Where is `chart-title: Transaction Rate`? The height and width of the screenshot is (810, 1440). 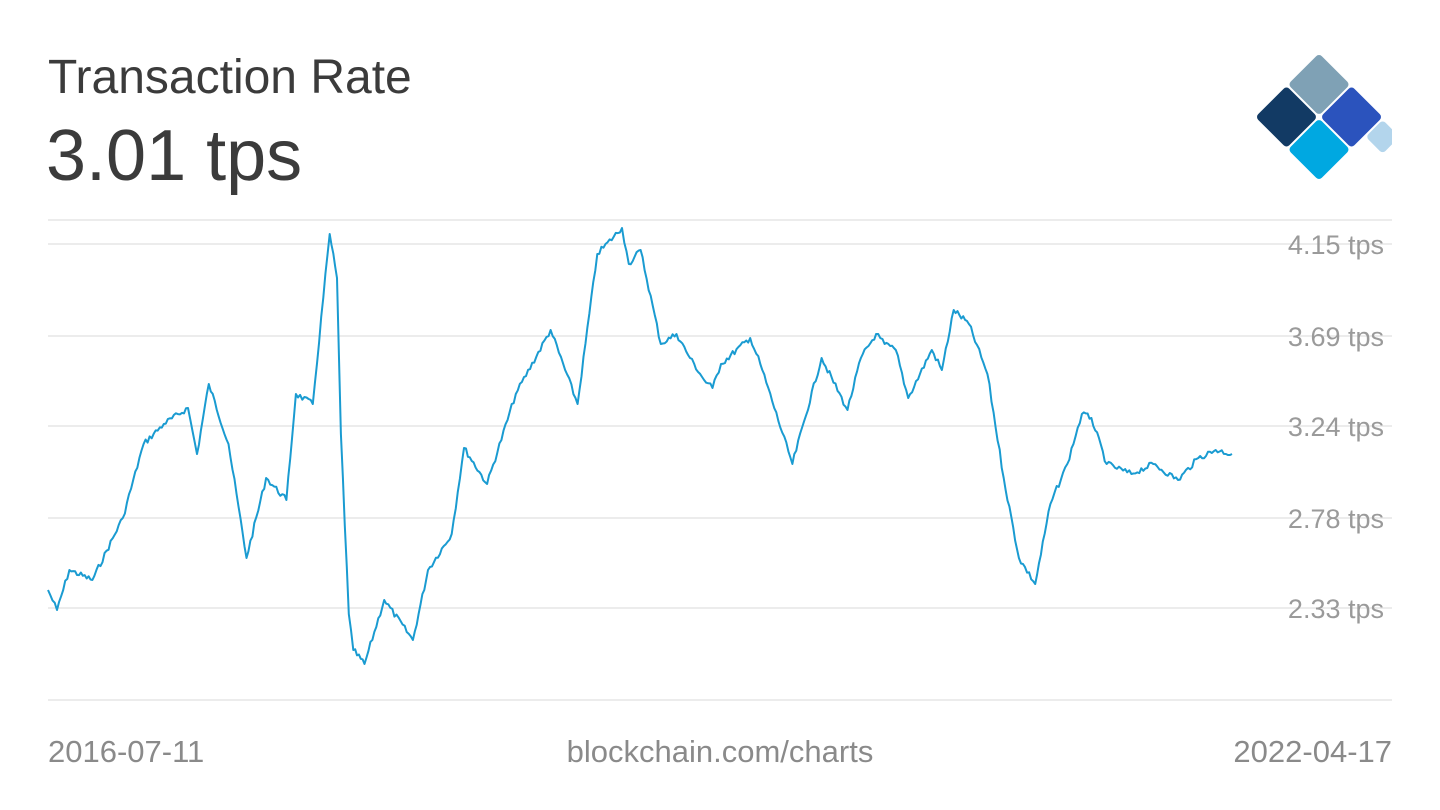
chart-title: Transaction Rate is located at coordinates (230, 77).